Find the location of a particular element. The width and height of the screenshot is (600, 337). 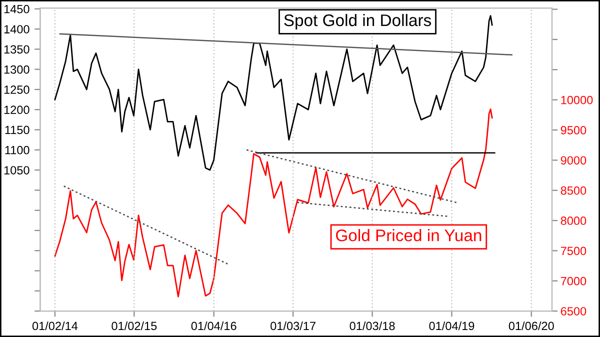

y-tick-label: 1350 is located at coordinates (17, 49).